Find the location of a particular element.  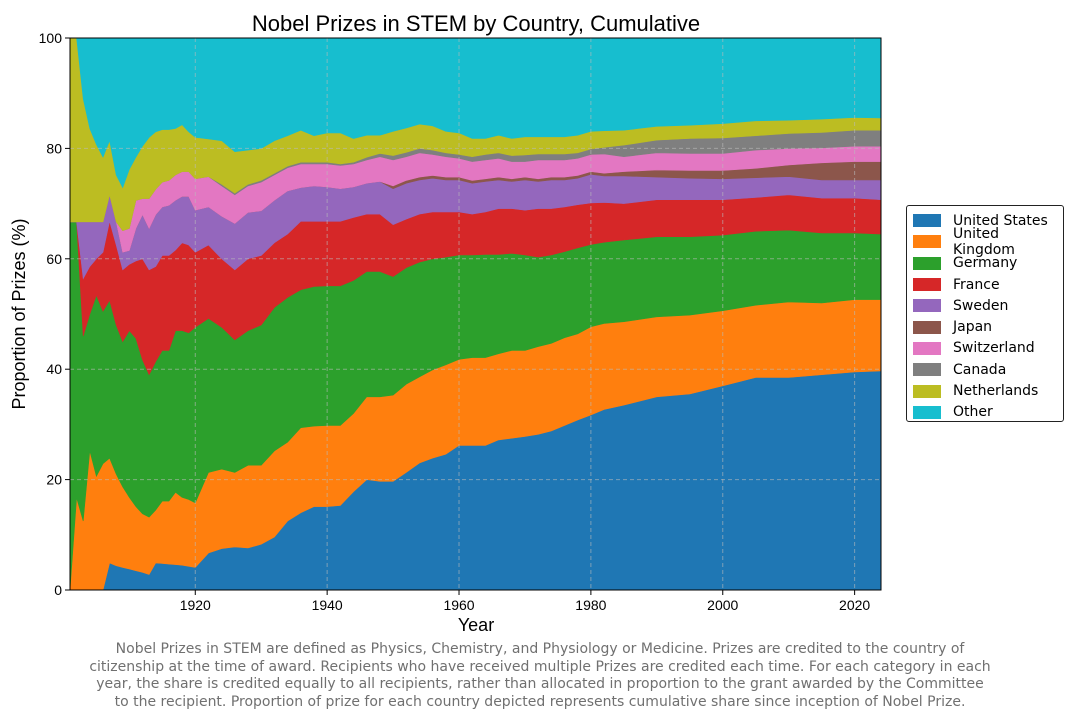

y-tick-label: 80 is located at coordinates (54, 148).